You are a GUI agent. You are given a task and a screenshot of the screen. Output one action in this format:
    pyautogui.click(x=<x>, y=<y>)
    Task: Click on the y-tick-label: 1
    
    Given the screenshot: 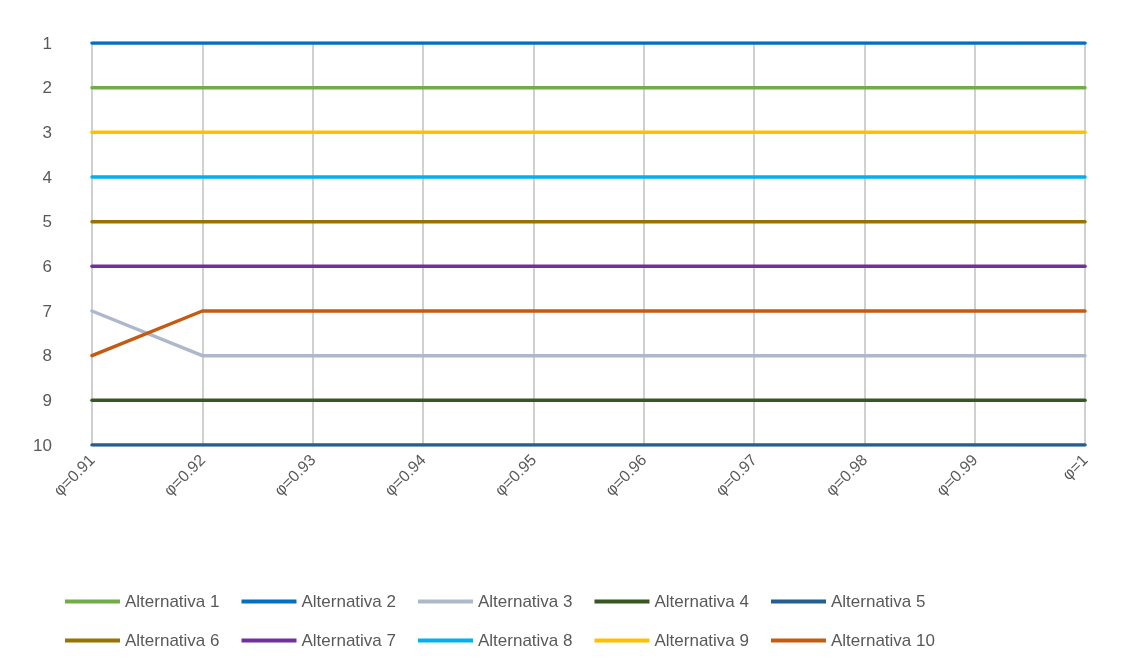 What is the action you would take?
    pyautogui.click(x=47, y=43)
    